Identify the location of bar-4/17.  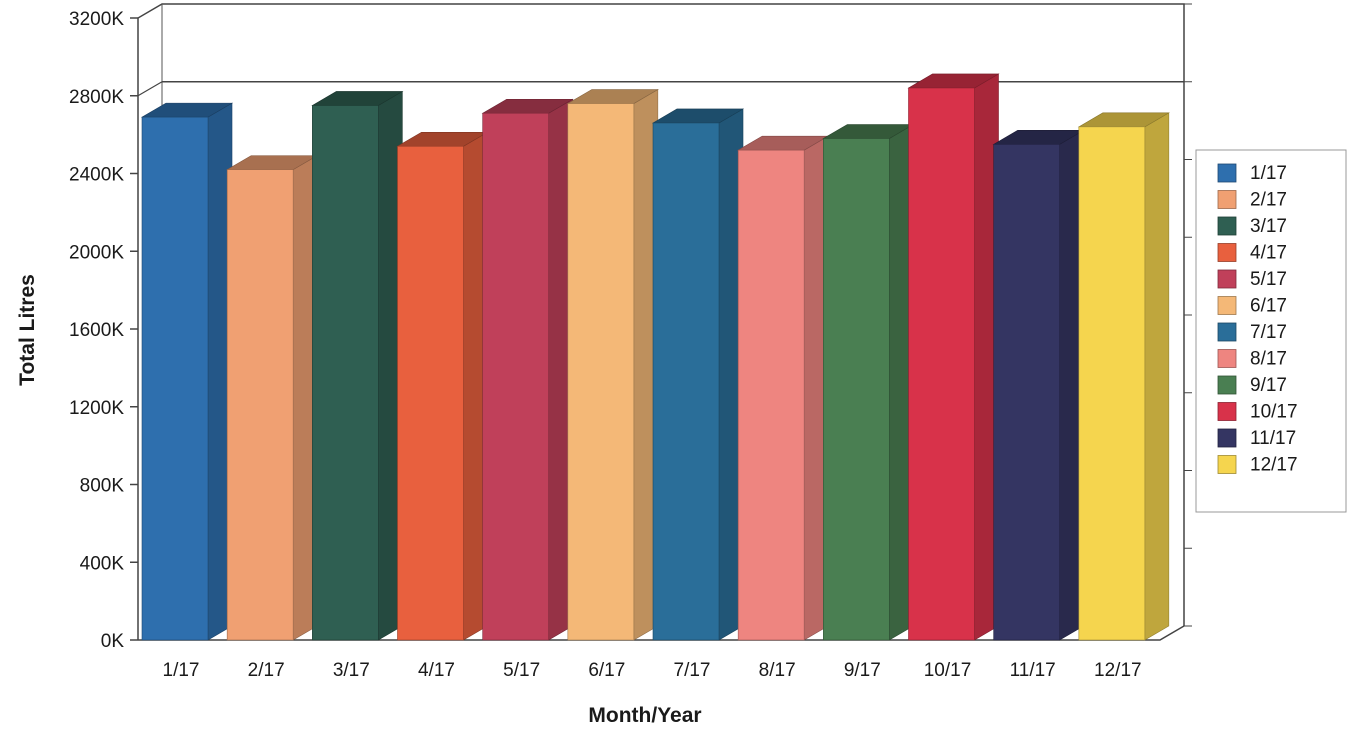
(442, 386).